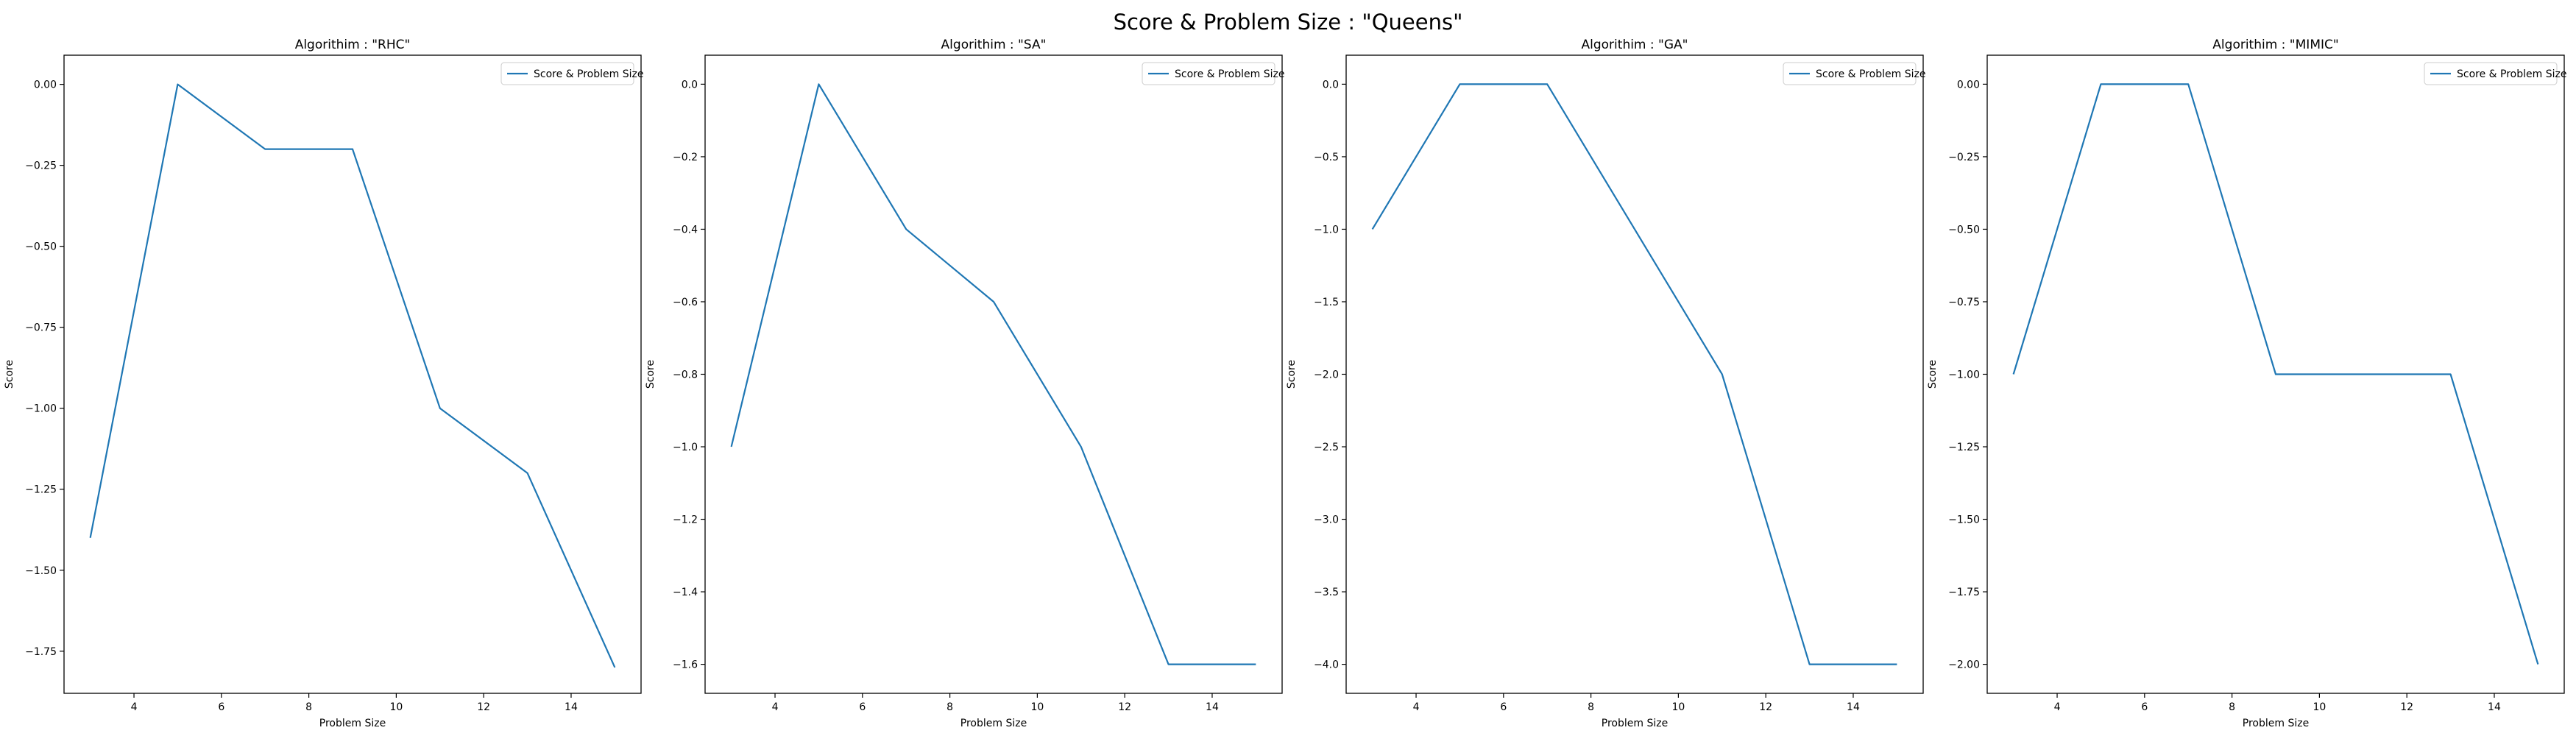 The width and height of the screenshot is (2576, 736). What do you see at coordinates (1326, 665) in the screenshot?
I see `y-tick-label: −4.0` at bounding box center [1326, 665].